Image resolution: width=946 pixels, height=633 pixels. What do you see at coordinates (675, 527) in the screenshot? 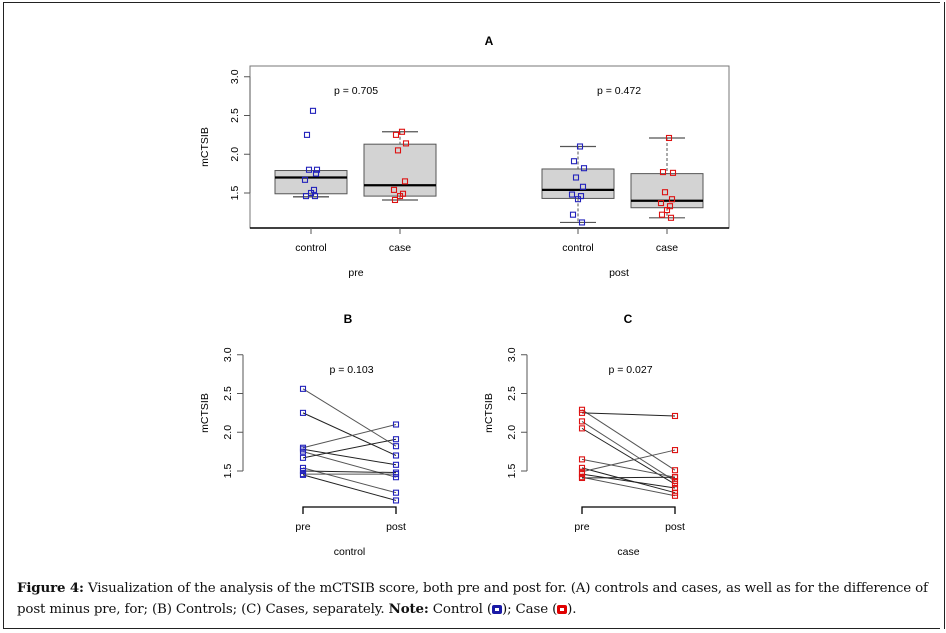
I see `panel-c-x-tick-label: post` at bounding box center [675, 527].